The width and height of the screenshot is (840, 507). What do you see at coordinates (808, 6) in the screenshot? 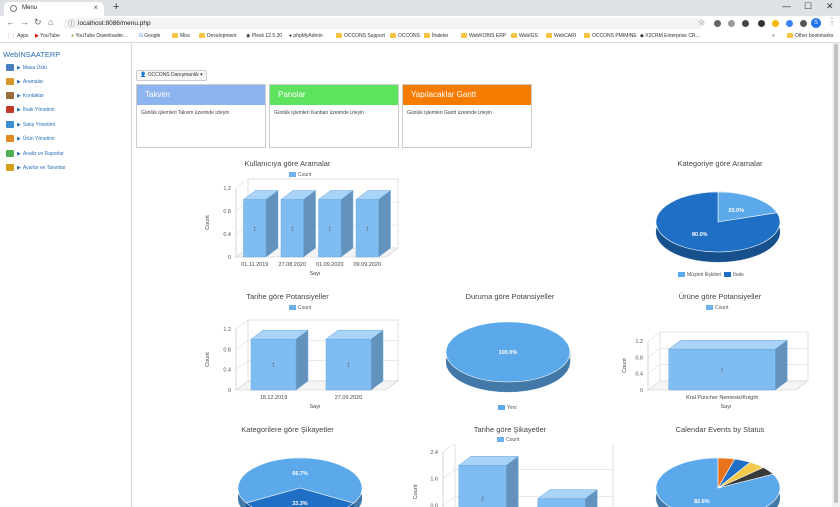
I see `maximize-button: ☐` at bounding box center [808, 6].